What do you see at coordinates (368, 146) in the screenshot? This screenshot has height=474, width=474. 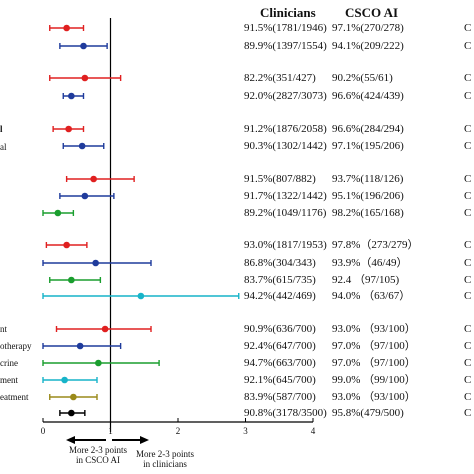 I see `csco-ai-cell: 97.1%(195/206)` at bounding box center [368, 146].